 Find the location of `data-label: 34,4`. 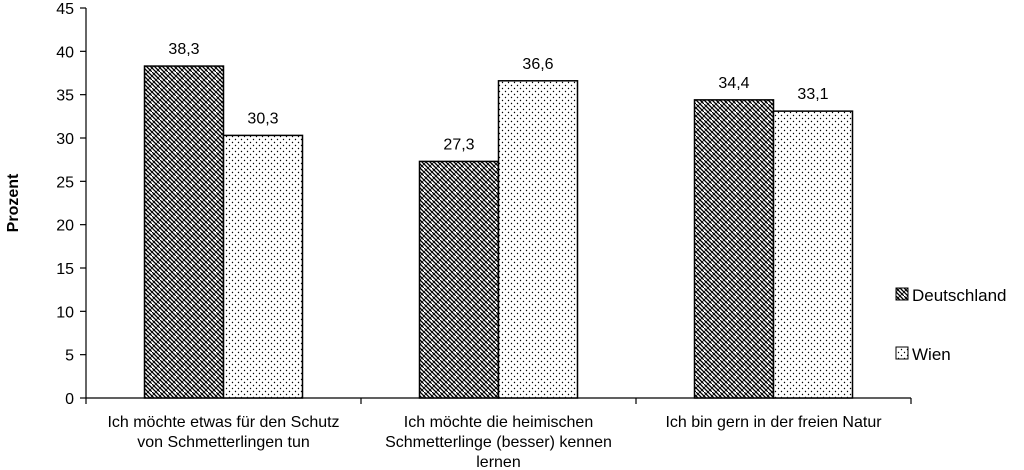

data-label: 34,4 is located at coordinates (733, 83).